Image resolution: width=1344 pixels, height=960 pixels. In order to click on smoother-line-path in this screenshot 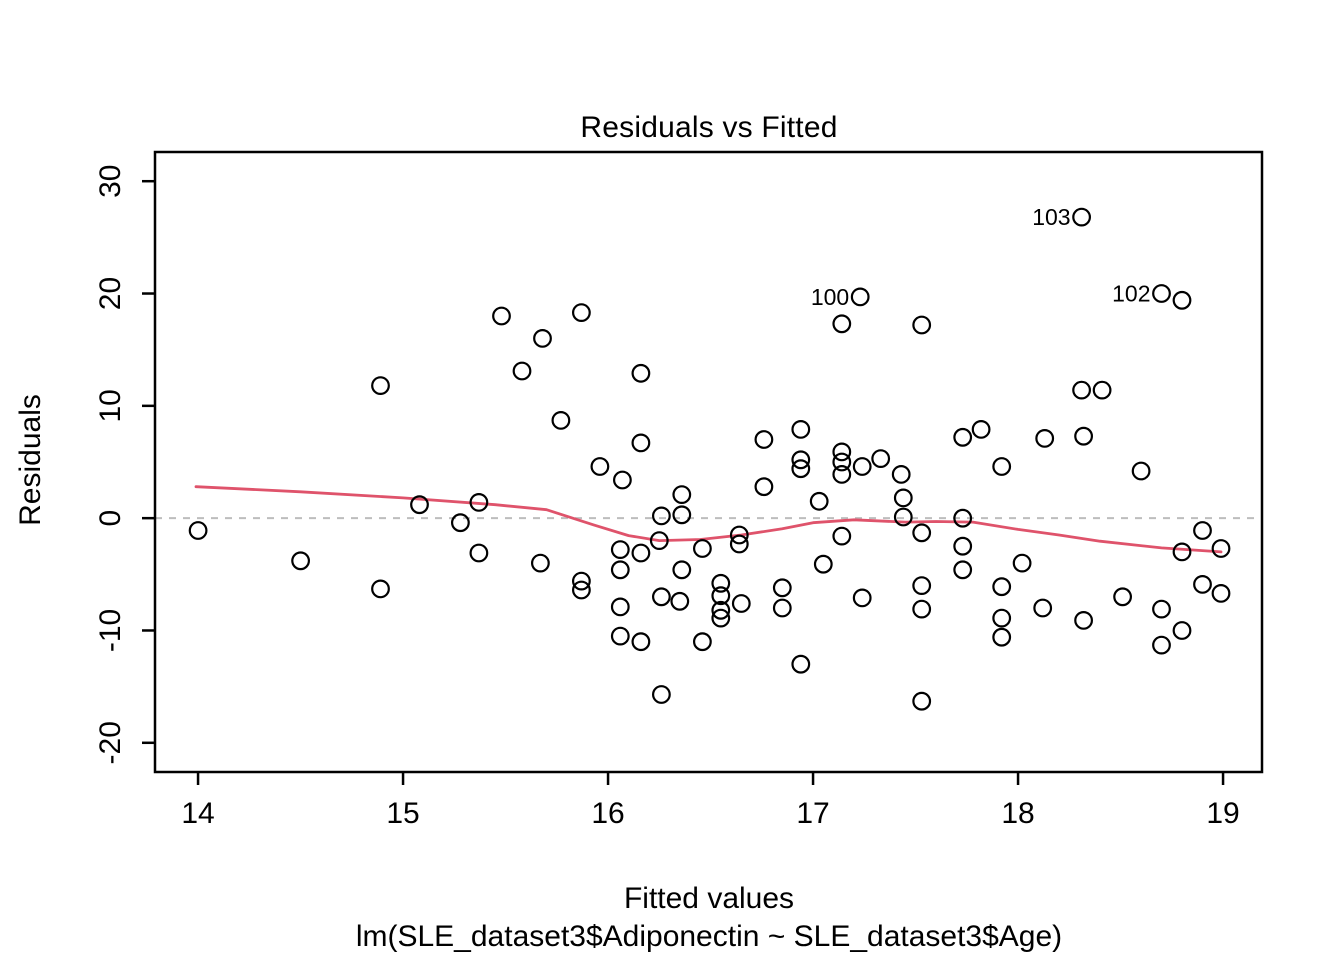, I will do `click(708, 519)`.